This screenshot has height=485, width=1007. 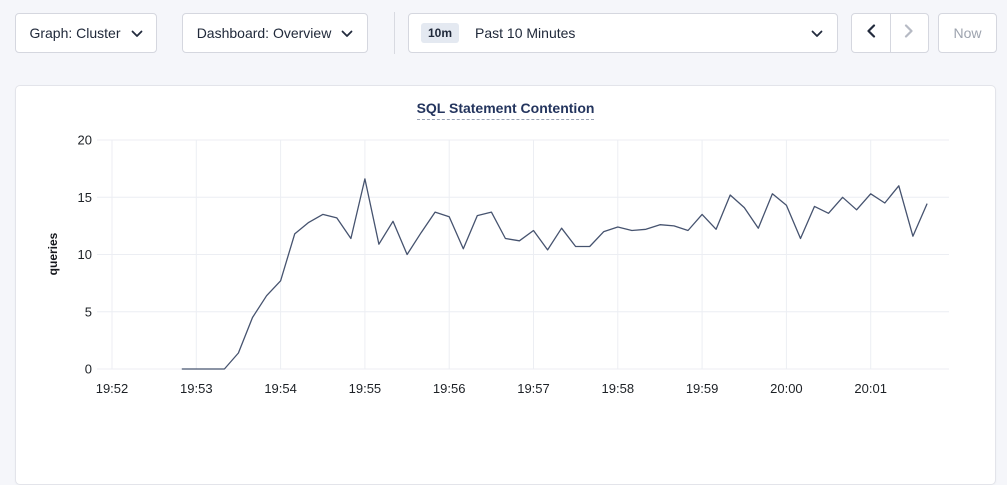 I want to click on graph-dropdown: Graph: Cluster, so click(x=86, y=33).